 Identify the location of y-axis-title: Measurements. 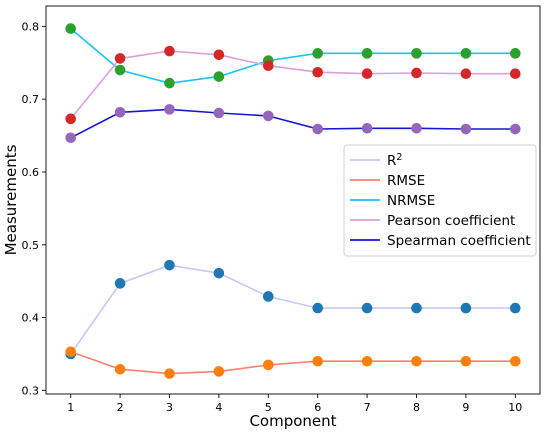
(11, 199).